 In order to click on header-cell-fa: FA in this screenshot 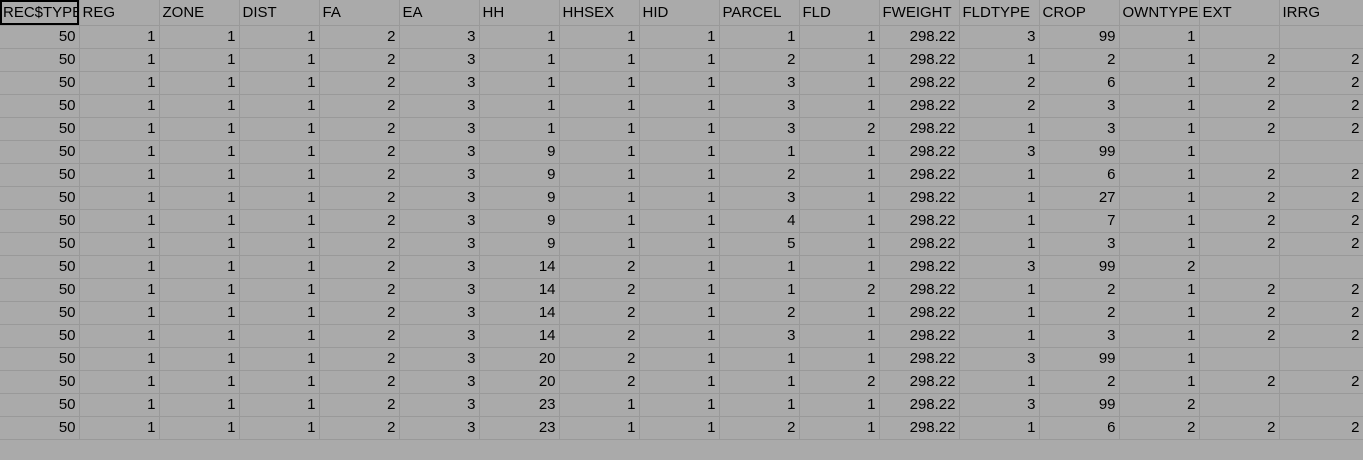, I will do `click(359, 13)`.